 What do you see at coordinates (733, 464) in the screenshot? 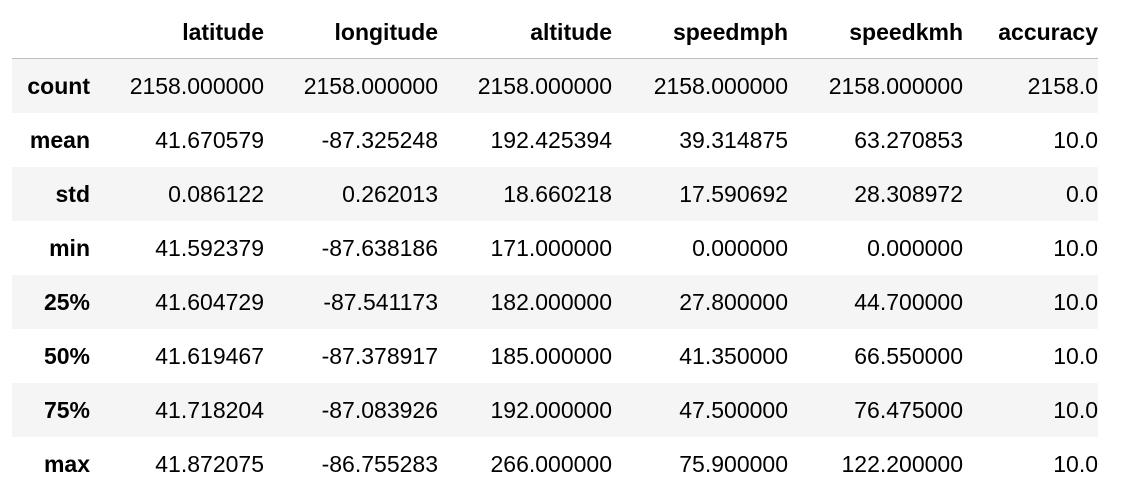
I see `table-cell: 75.900000` at bounding box center [733, 464].